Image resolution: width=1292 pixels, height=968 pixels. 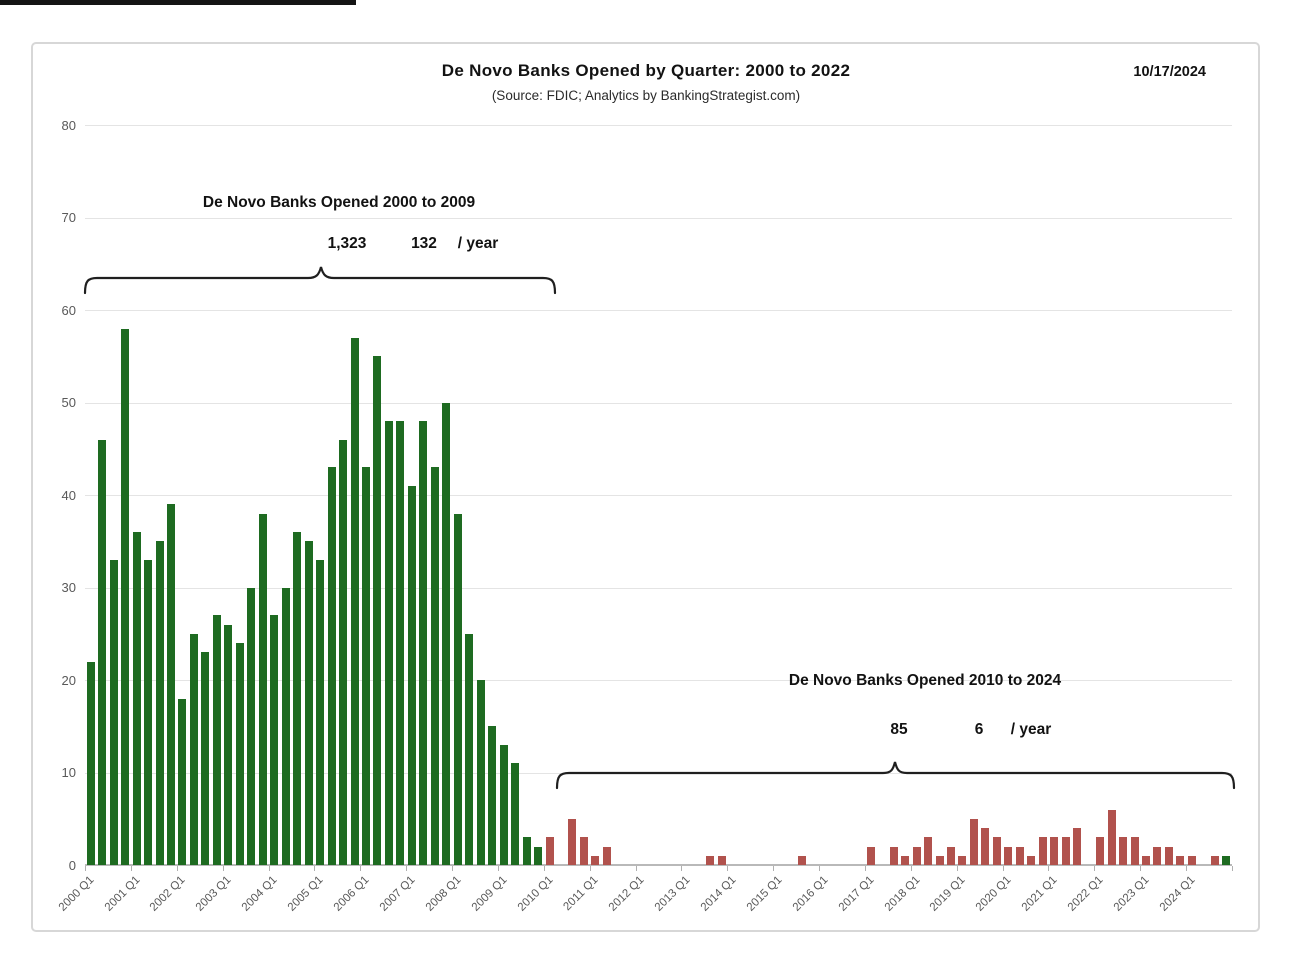 What do you see at coordinates (928, 851) in the screenshot?
I see `bar-2018-Q2` at bounding box center [928, 851].